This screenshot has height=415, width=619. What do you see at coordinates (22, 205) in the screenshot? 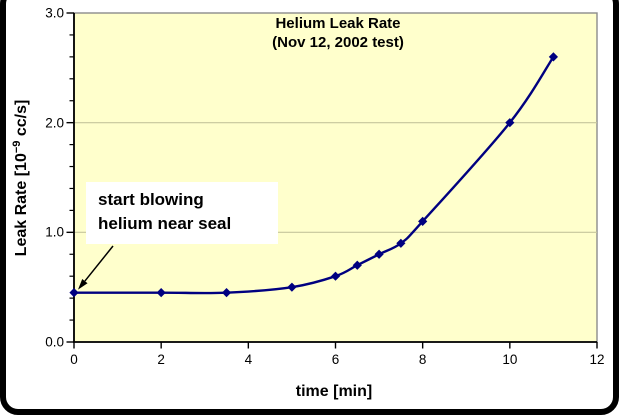
I see `y-axis-label-prefix: Leak Rate [10` at bounding box center [22, 205].